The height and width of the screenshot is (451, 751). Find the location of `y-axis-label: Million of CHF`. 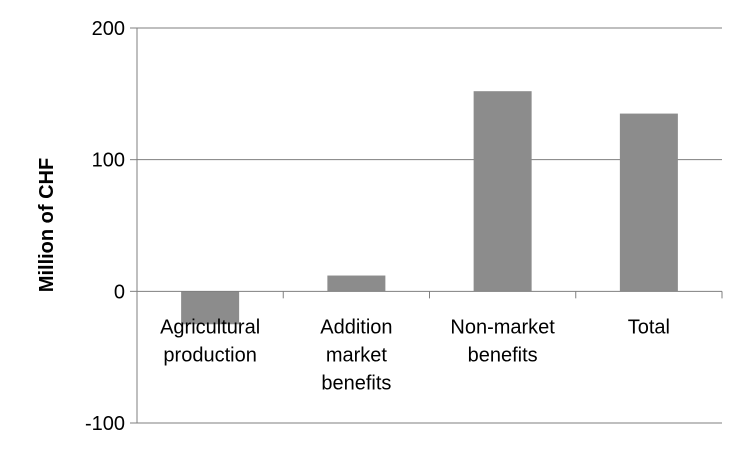

y-axis-label: Million of CHF is located at coordinates (47, 225).